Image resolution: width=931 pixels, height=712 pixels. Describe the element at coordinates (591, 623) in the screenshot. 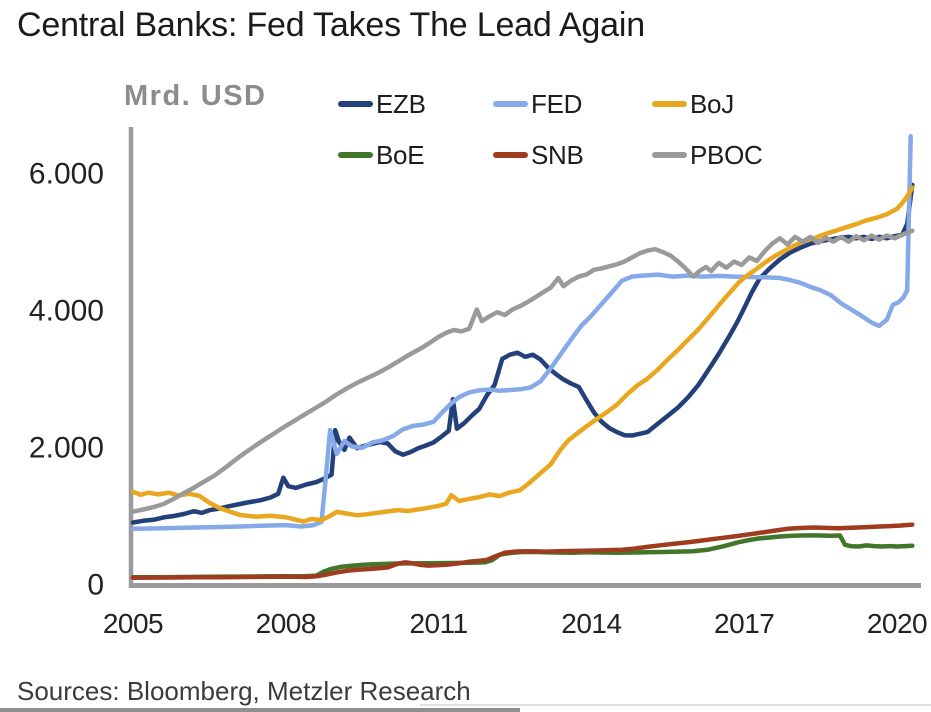

I see `x-tick-label: 2014` at that location.